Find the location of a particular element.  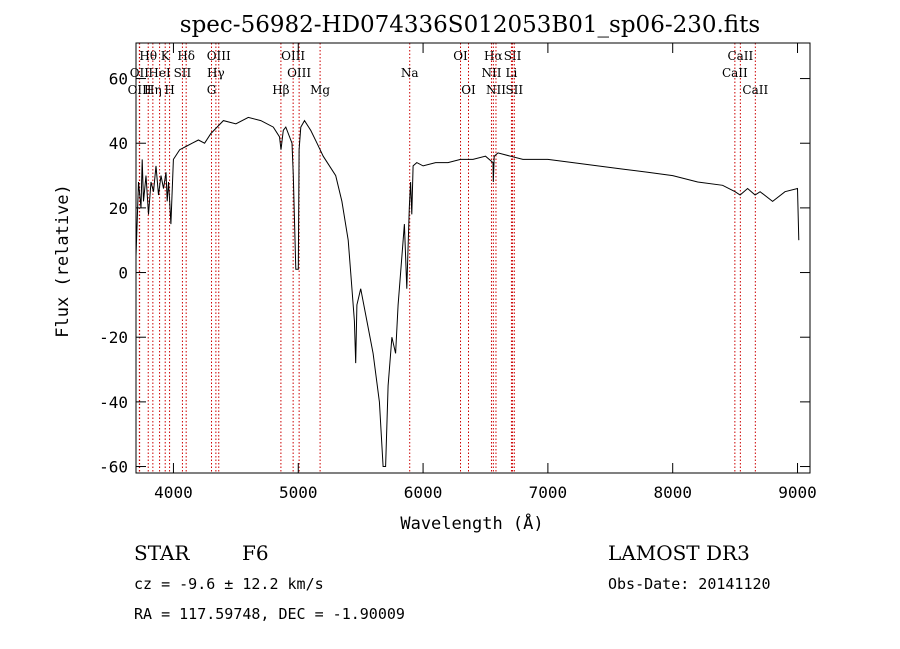

line-marker-label-18: OI is located at coordinates (468, 90).